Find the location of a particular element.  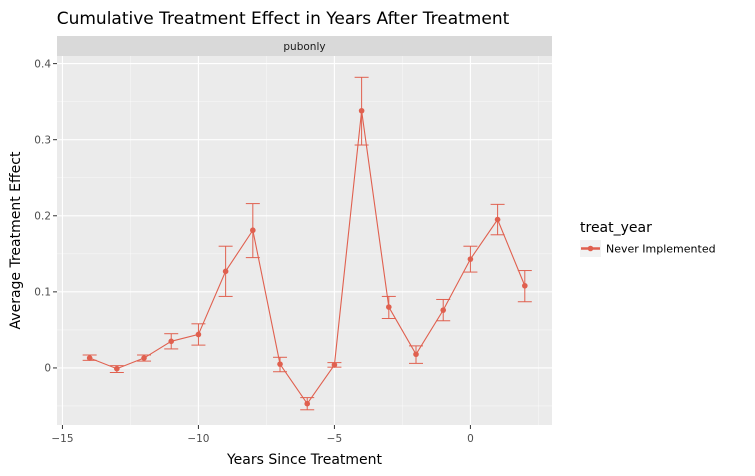

y-axis-title: Average Treatment Effect is located at coordinates (16, 240).